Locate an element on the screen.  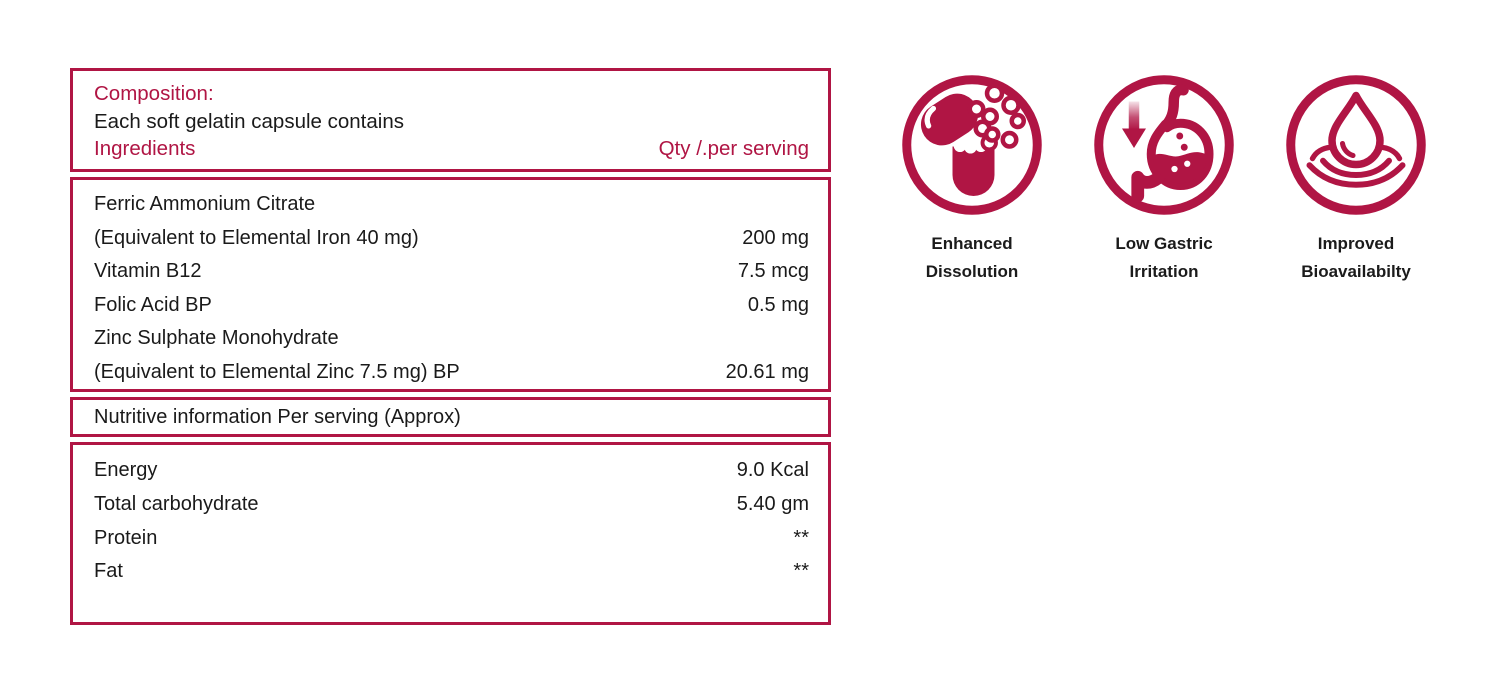
benefit-caption-line2: Bioavailabilty is located at coordinates (1356, 271).